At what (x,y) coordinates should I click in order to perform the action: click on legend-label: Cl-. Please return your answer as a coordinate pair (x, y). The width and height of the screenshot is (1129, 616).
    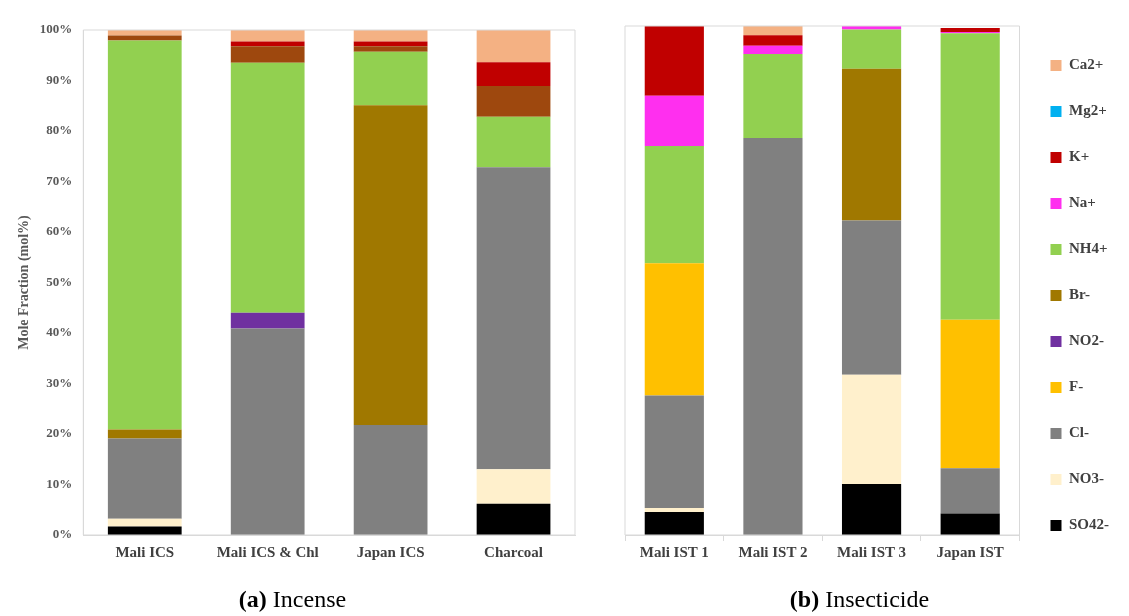
    Looking at the image, I should click on (1079, 432).